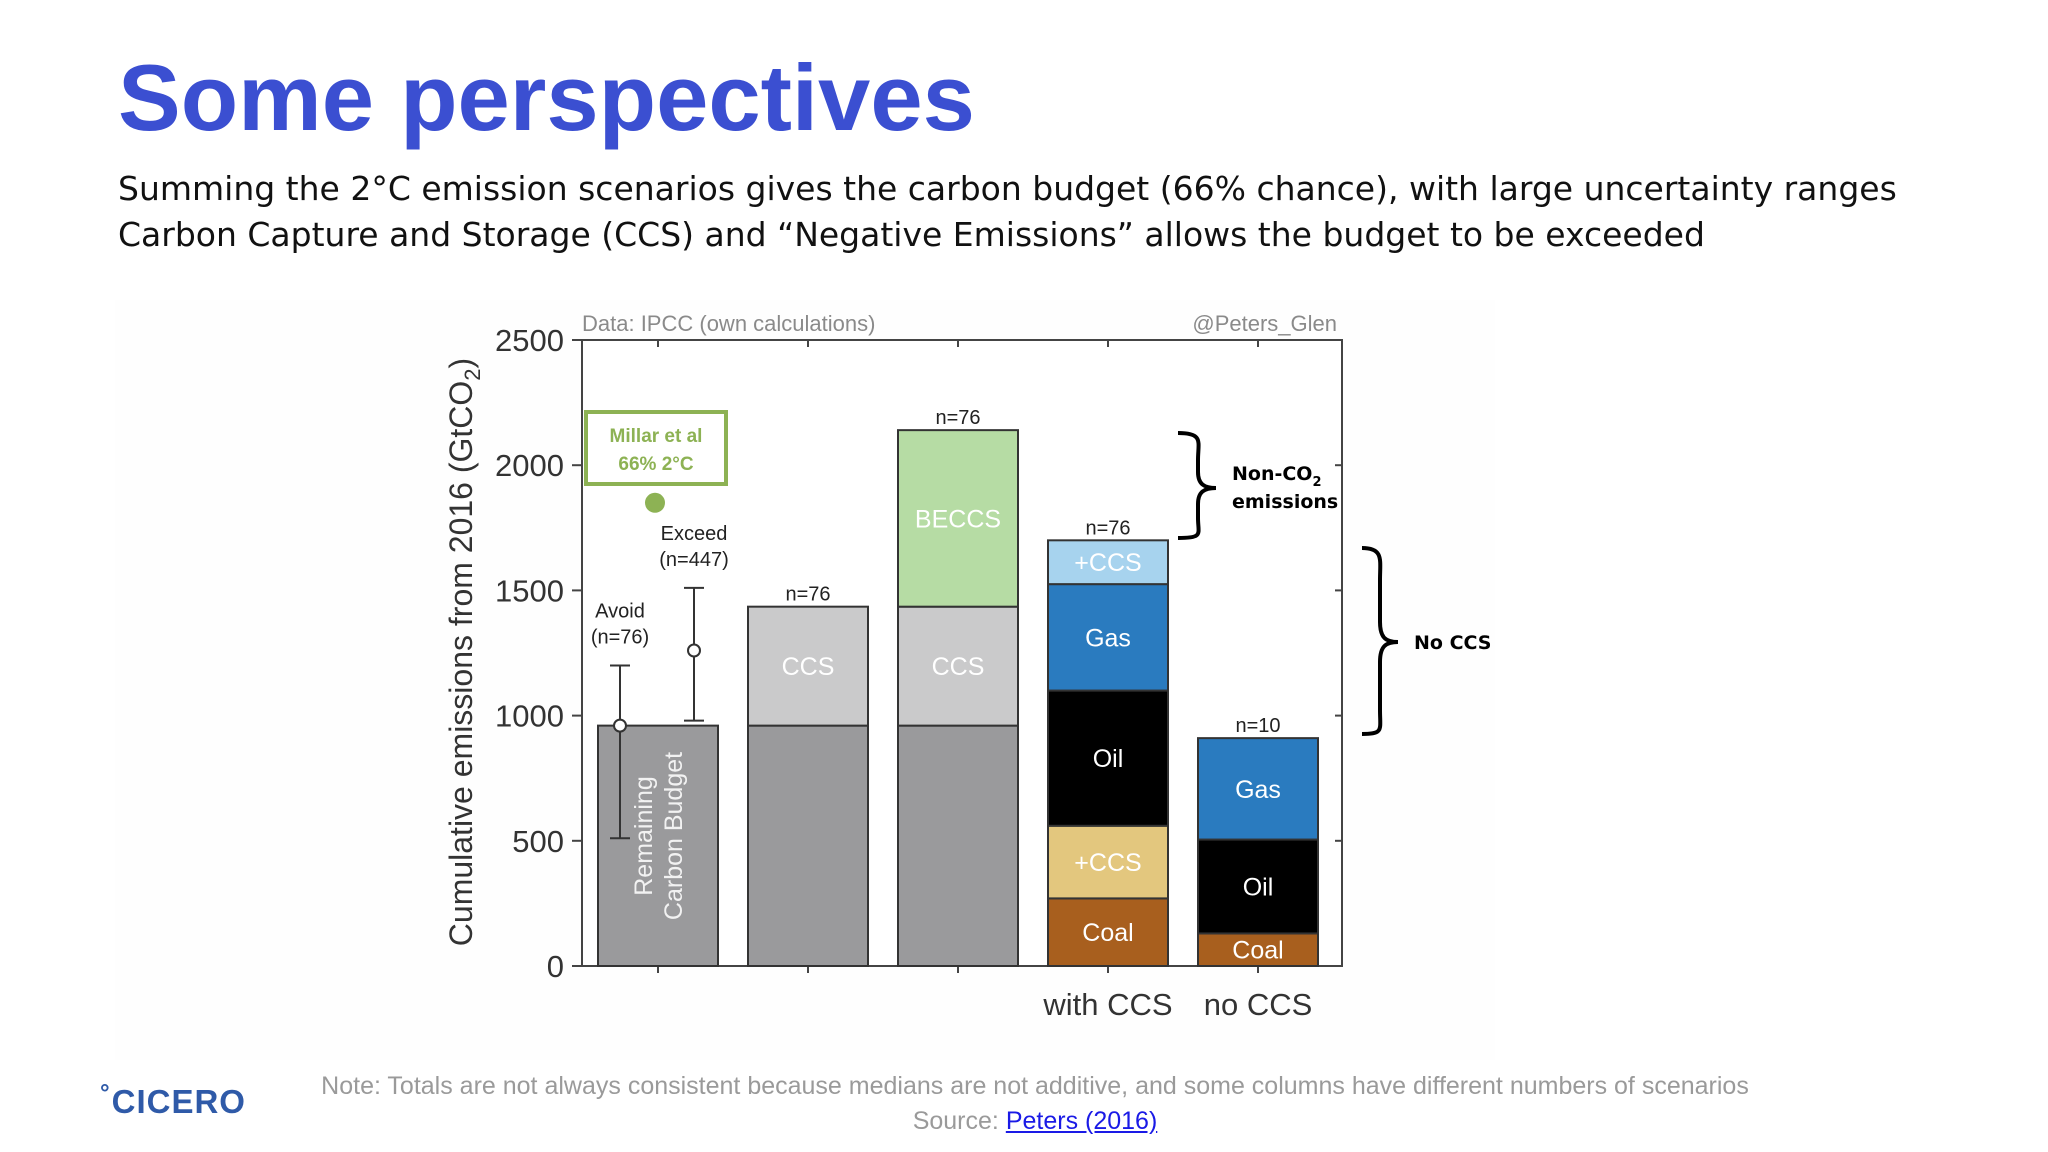  I want to click on y-tick-label: 1500, so click(529, 590).